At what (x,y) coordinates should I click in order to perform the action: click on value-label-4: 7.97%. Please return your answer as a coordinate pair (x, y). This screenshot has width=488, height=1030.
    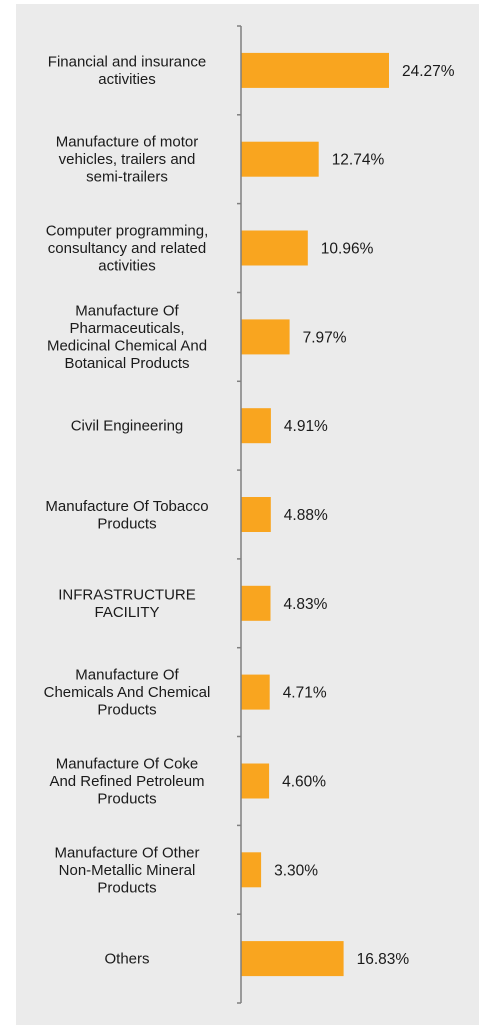
    Looking at the image, I should click on (325, 337).